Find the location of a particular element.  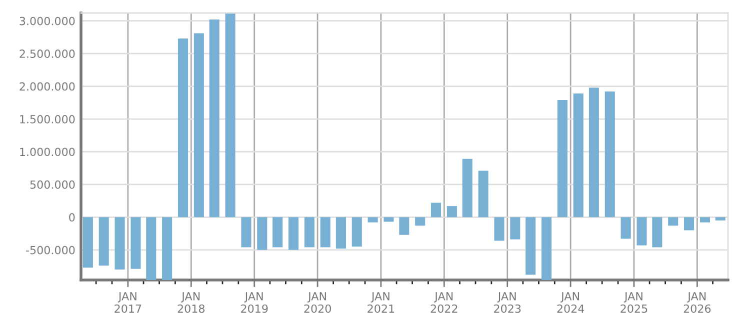

y-tick-label: -500.000 is located at coordinates (50, 250).